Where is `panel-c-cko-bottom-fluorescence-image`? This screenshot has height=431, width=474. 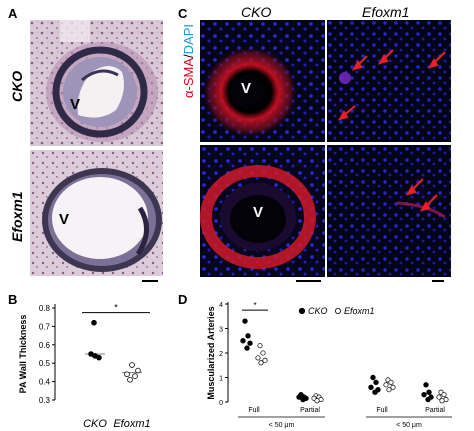 panel-c-cko-bottom-fluorescence-image is located at coordinates (262, 211).